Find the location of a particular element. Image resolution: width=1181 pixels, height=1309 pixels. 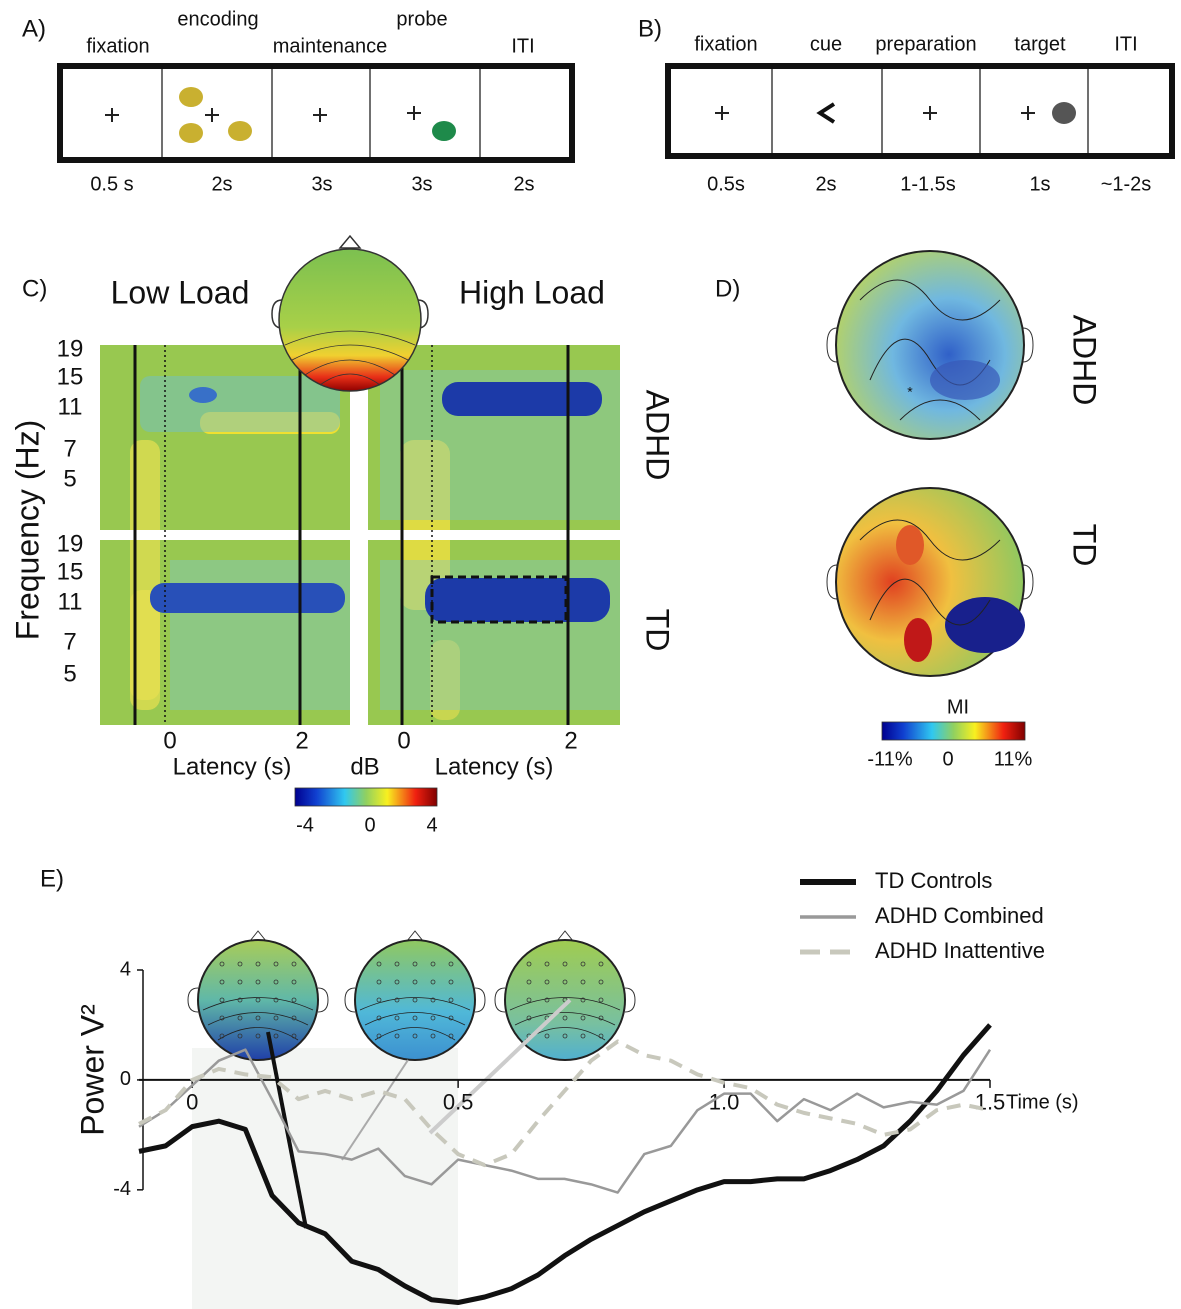

phase-duration: ~1-2s is located at coordinates (1126, 184).